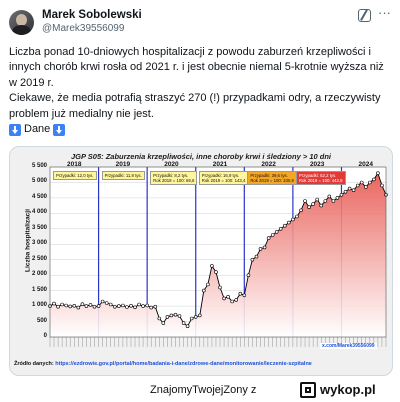 Image resolution: width=400 pixels, height=402 pixels. I want to click on source-label: Źródło danych:, so click(34, 364).